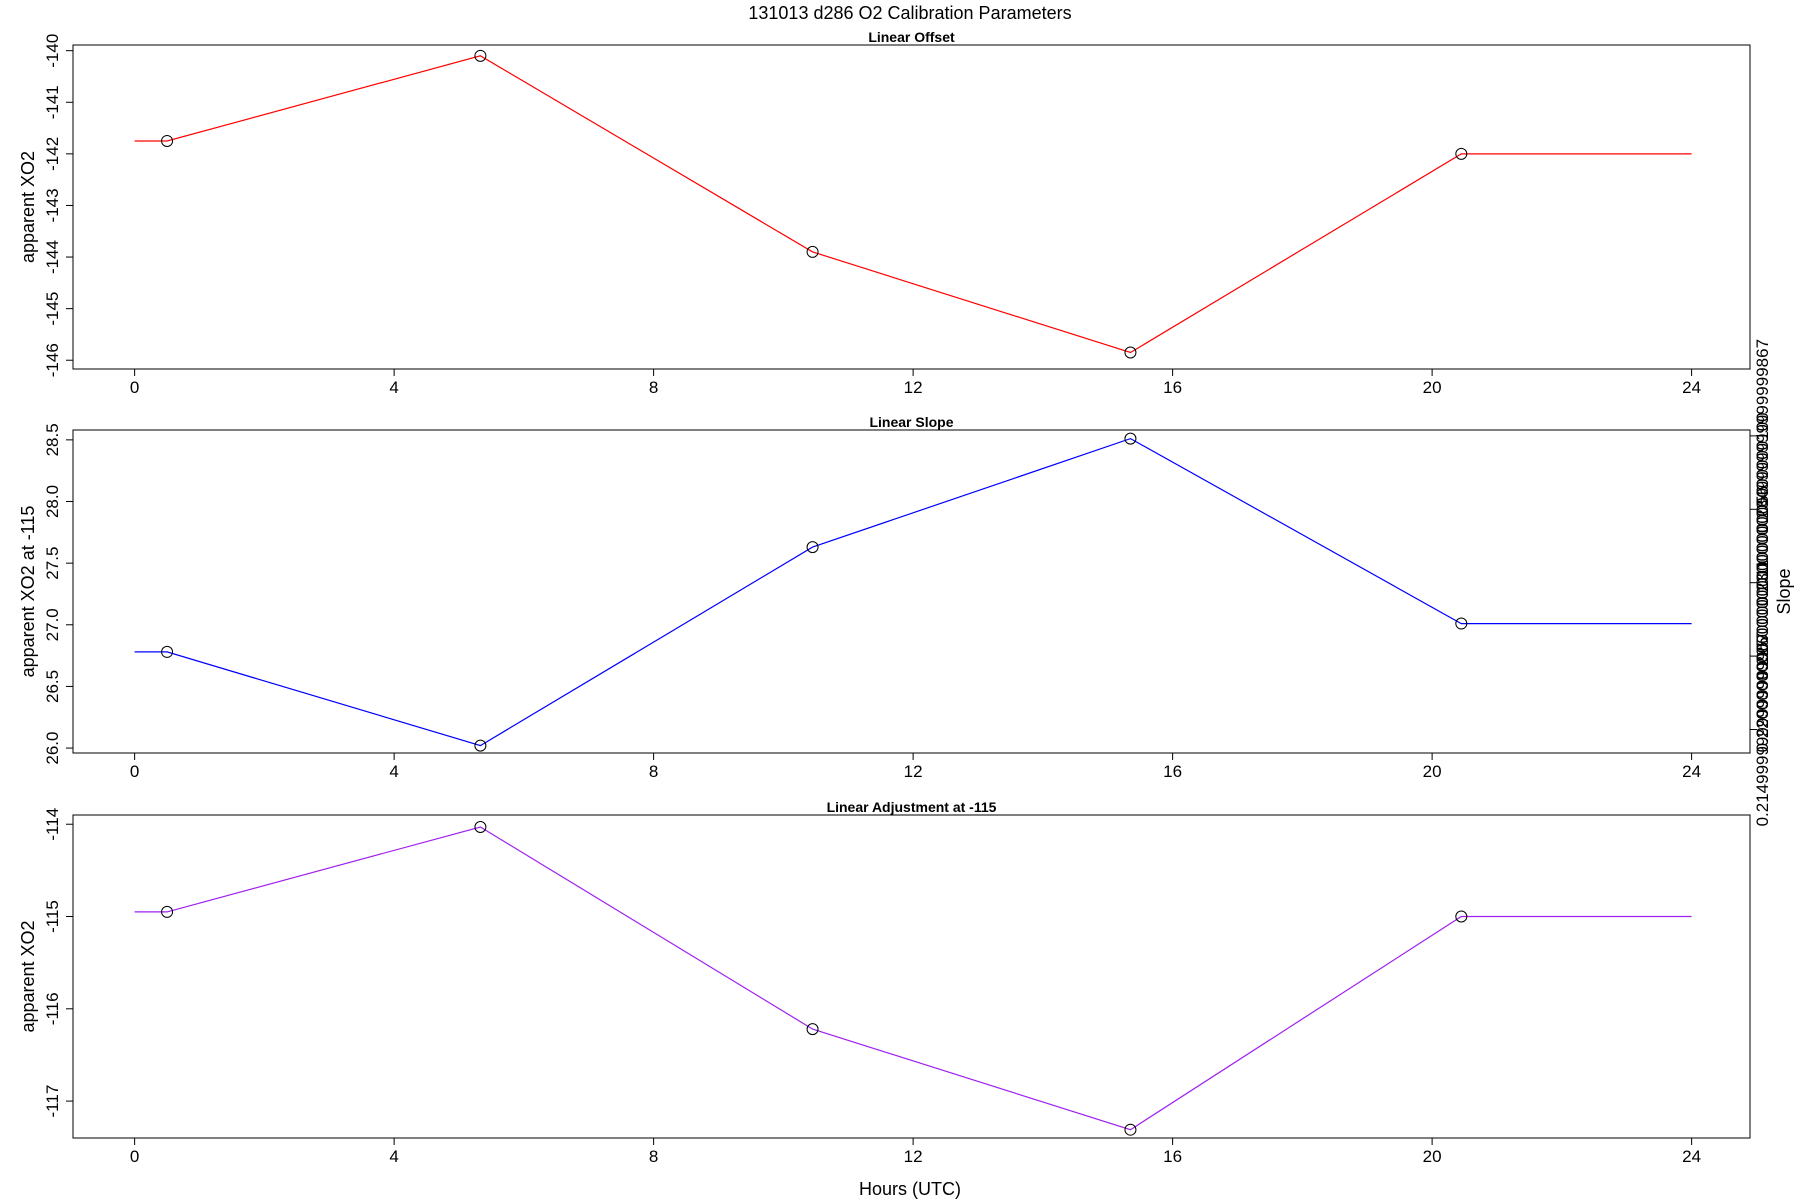  I want to click on y-tick-label: 28.5, so click(52, 439).